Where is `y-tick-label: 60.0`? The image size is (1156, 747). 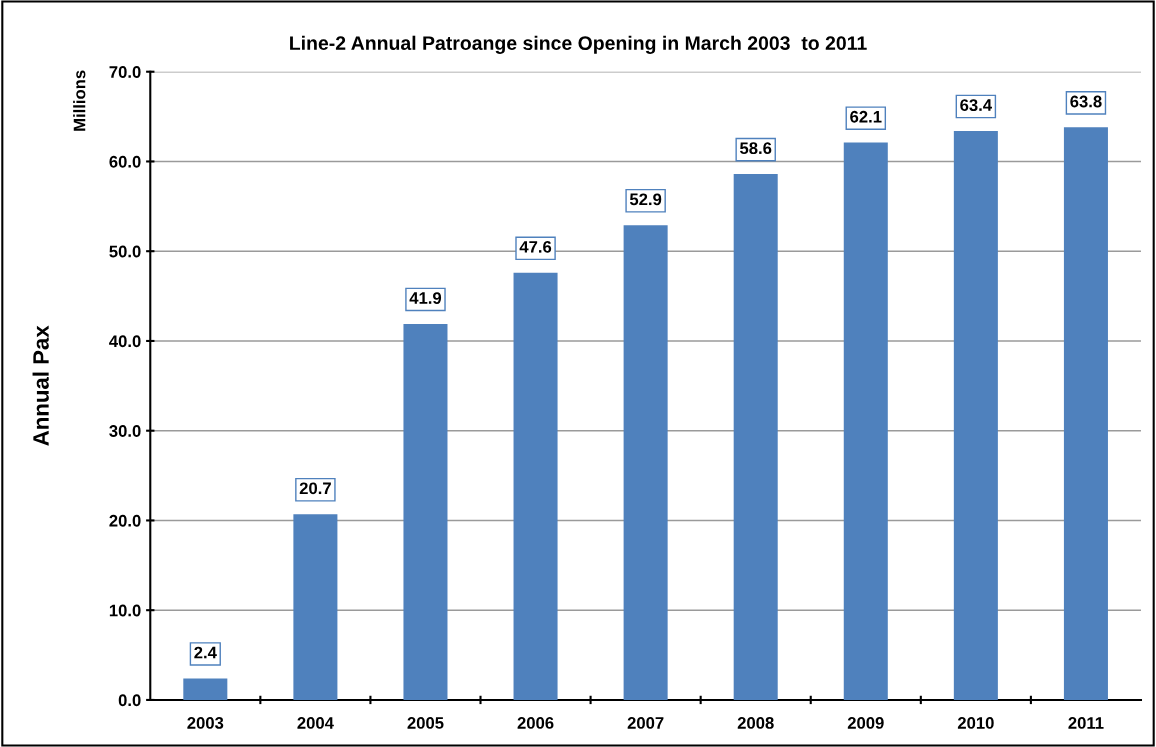 y-tick-label: 60.0 is located at coordinates (125, 161).